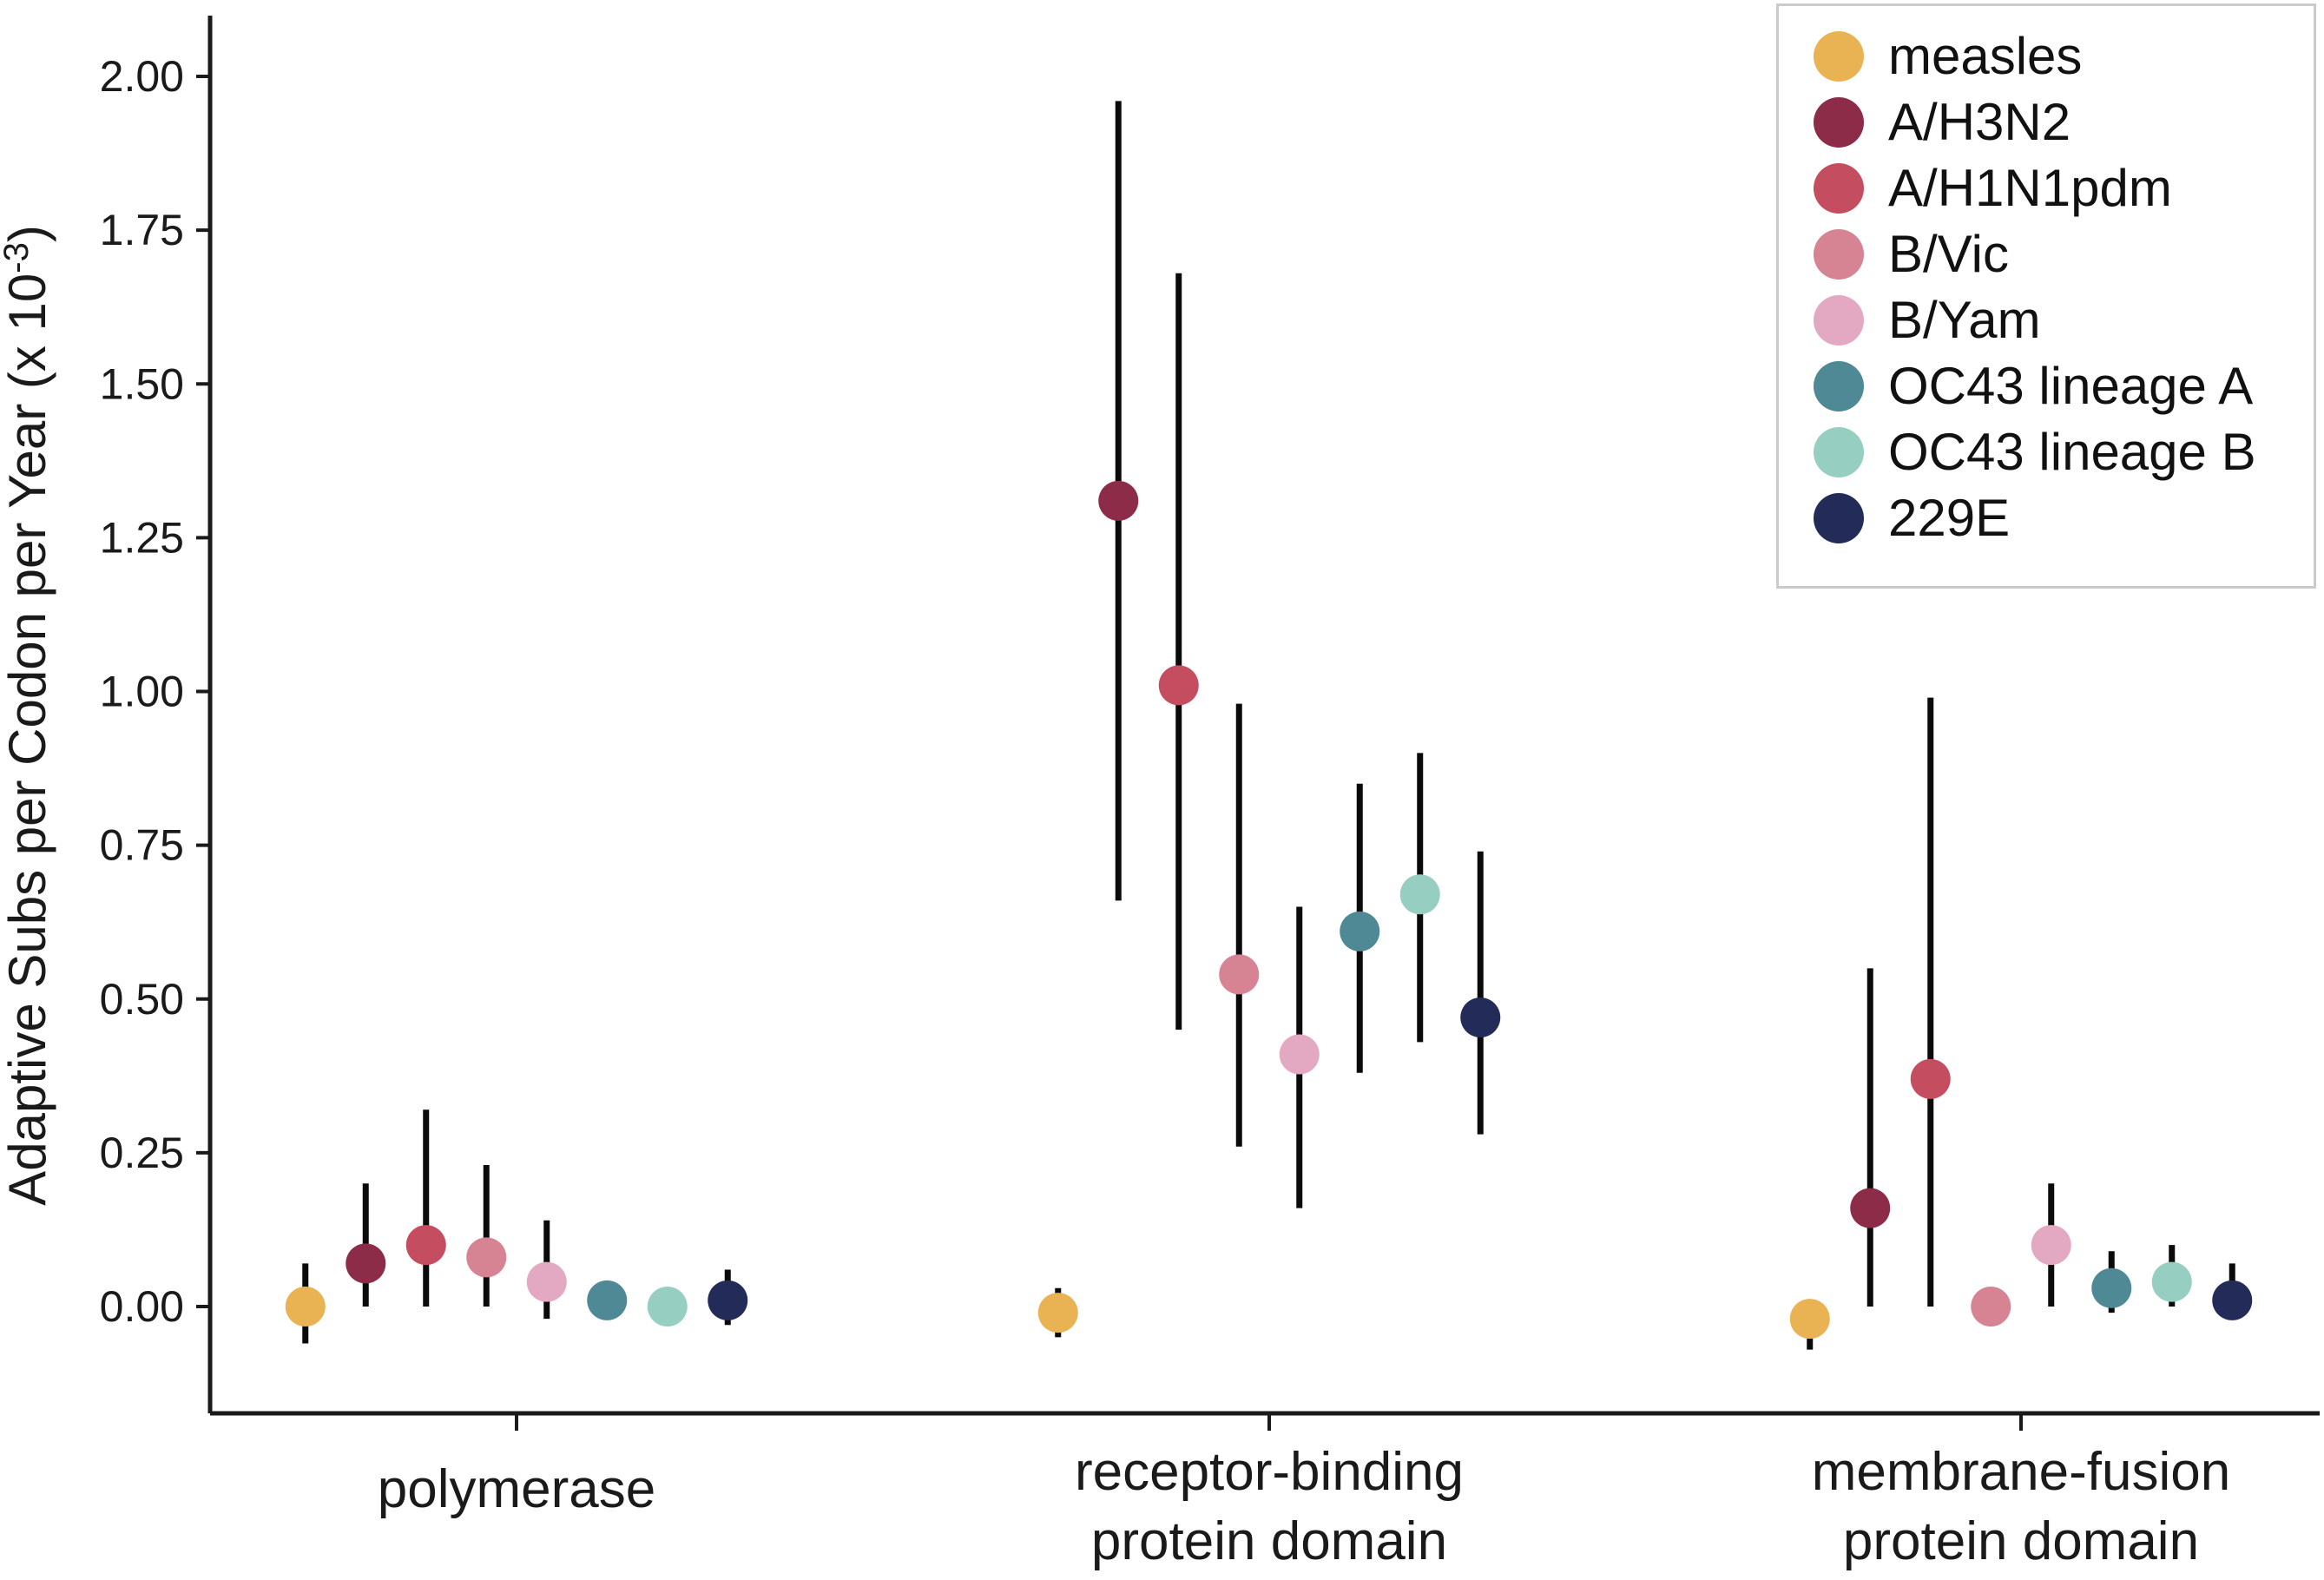 This screenshot has height=1580, width=2324. What do you see at coordinates (142, 537) in the screenshot?
I see `y-tick-label: 1.25` at bounding box center [142, 537].